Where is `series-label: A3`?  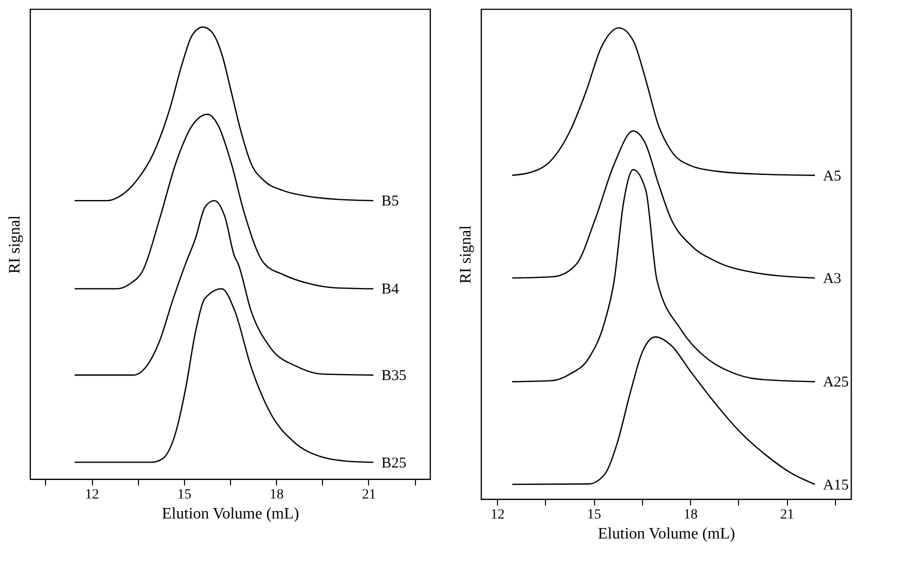 series-label: A3 is located at coordinates (832, 279).